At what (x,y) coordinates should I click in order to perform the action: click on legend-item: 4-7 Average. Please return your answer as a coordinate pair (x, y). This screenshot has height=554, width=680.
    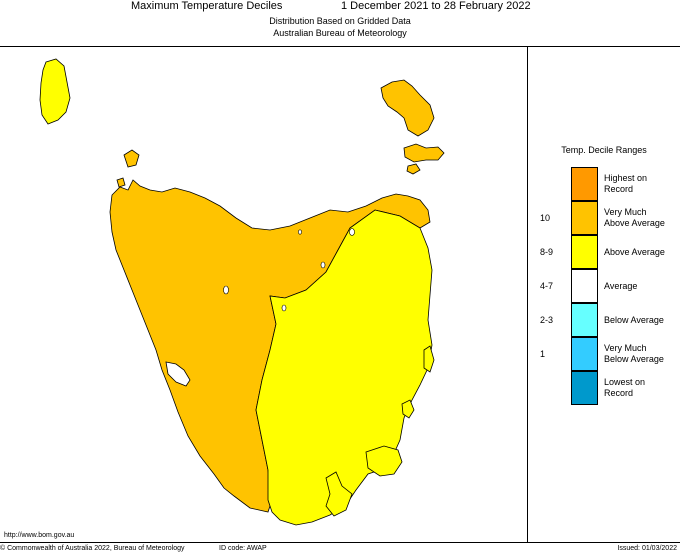
    Looking at the image, I should click on (604, 286).